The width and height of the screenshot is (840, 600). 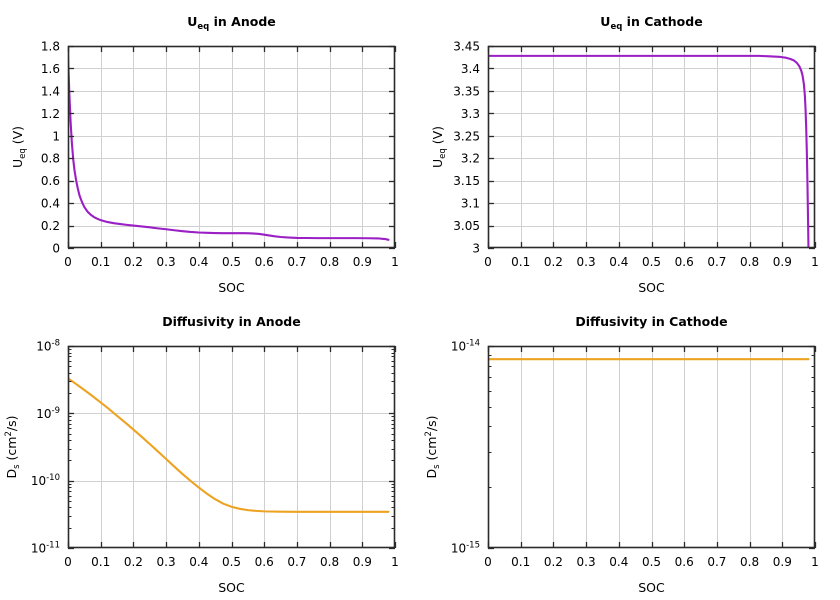 I want to click on y-tick-label: 1, so click(x=56, y=136).